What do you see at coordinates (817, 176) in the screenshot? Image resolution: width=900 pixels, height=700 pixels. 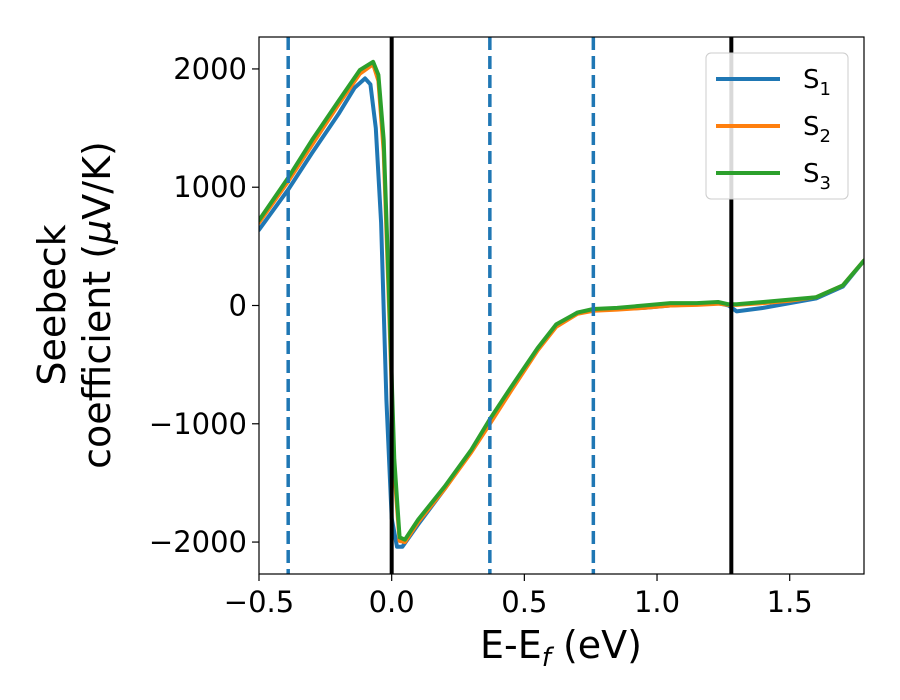 I see `legend-label-s3: S3` at bounding box center [817, 176].